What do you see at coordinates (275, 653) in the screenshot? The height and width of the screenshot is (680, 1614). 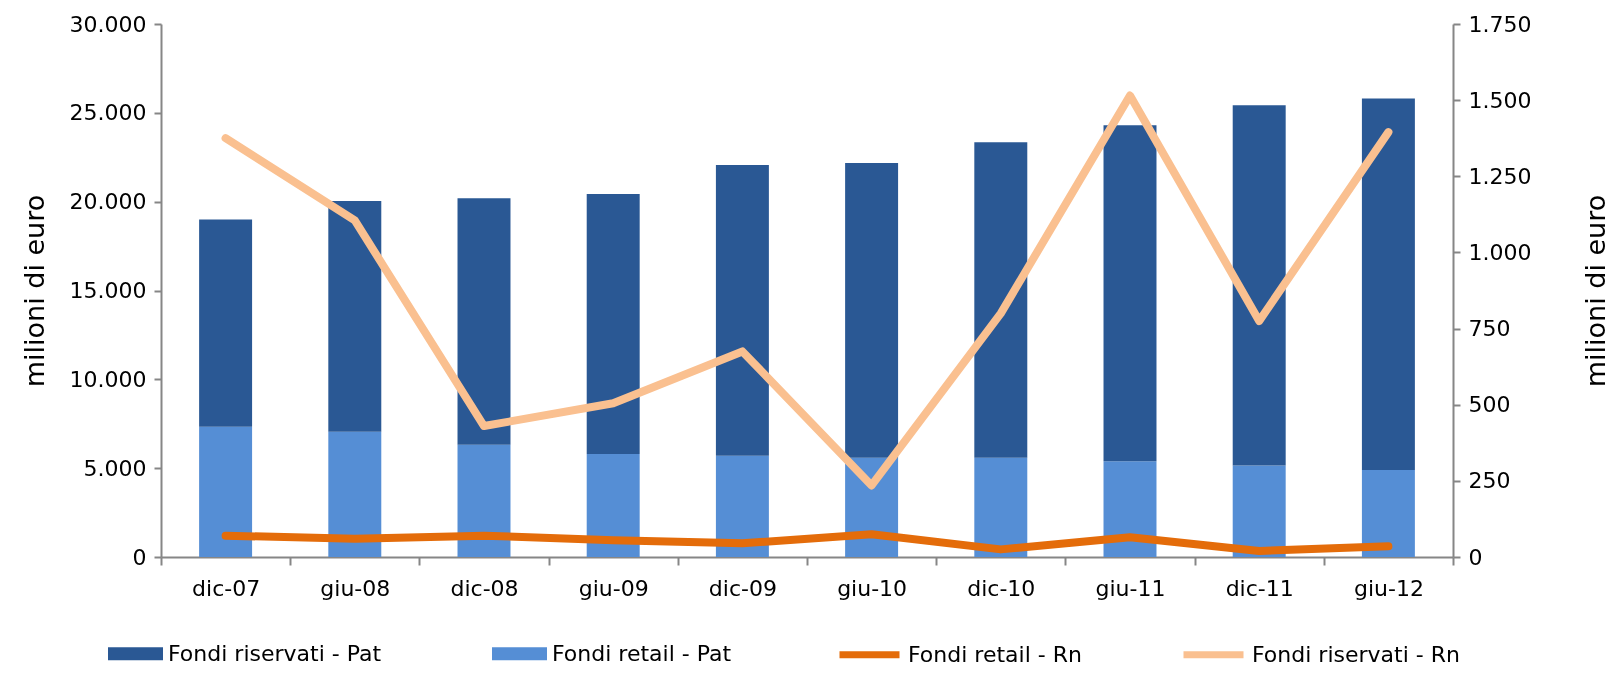 I see `legend-label: Fondi riservati - Pat` at bounding box center [275, 653].